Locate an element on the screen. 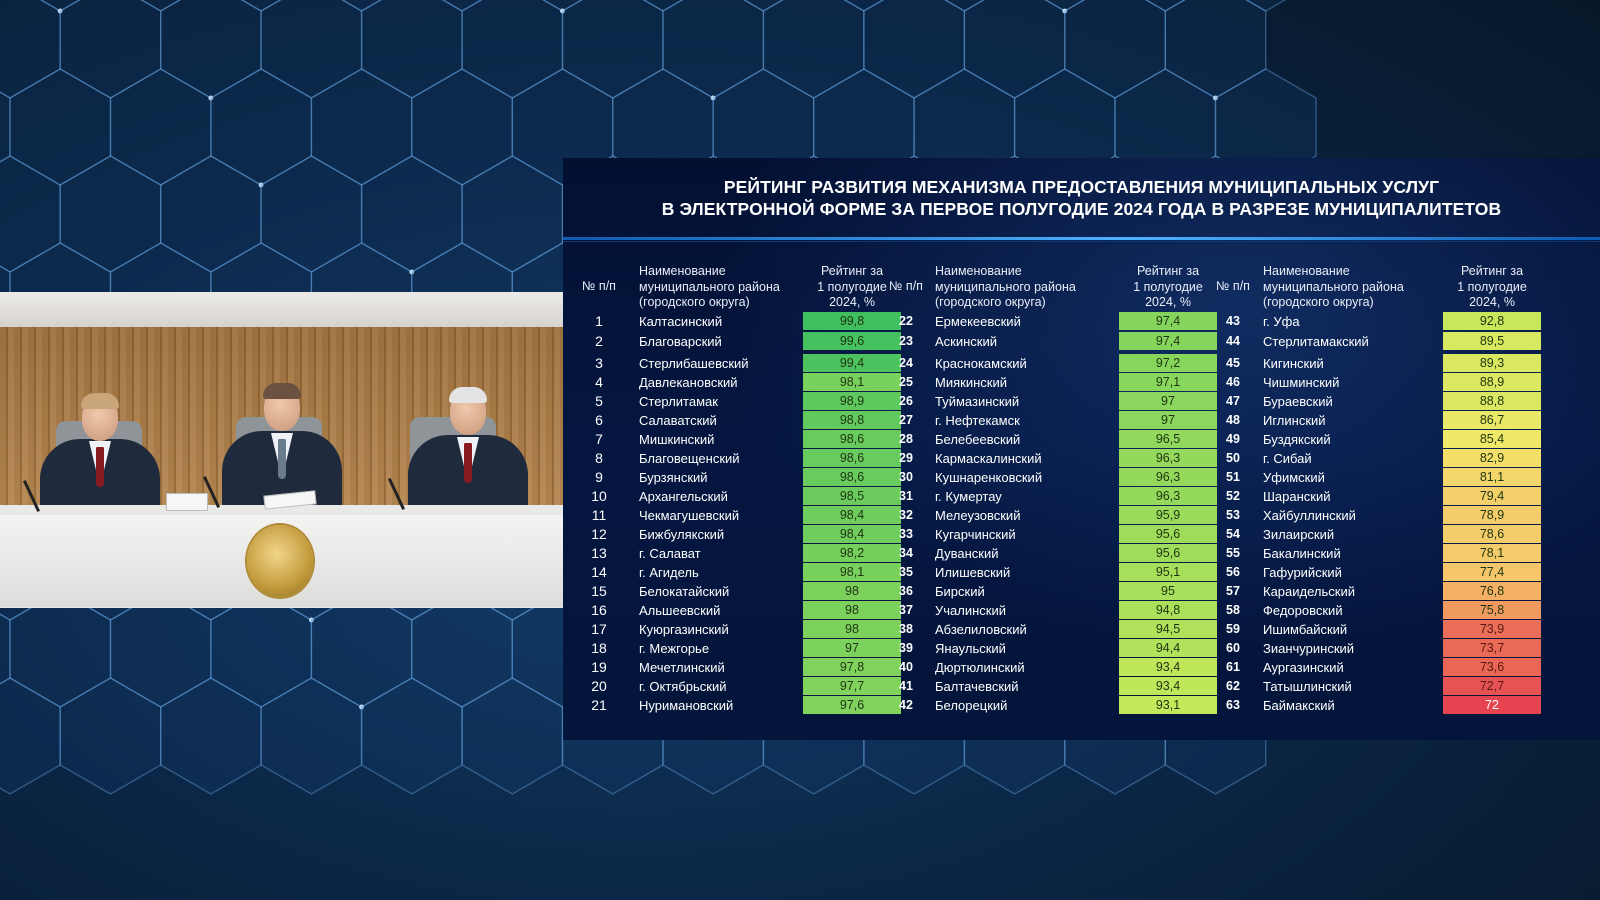  row-number: 50 is located at coordinates (1233, 458).